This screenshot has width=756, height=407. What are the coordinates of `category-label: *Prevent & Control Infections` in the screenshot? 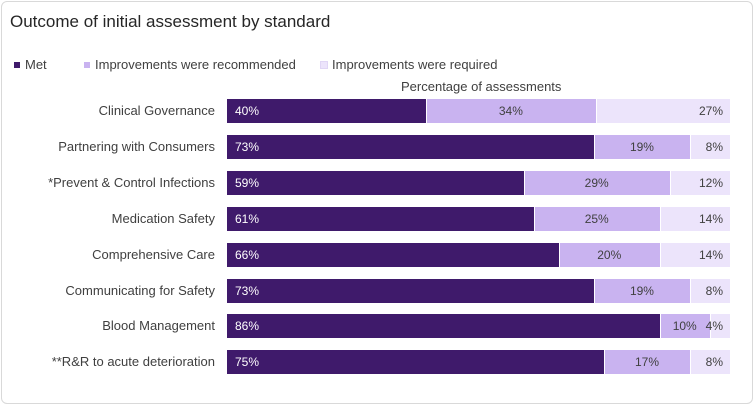 It's located at (131, 182).